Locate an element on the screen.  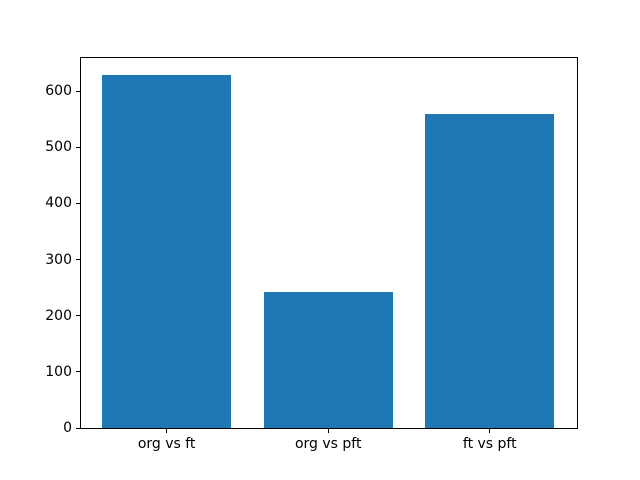
bar-org-vs-pft is located at coordinates (328, 359).